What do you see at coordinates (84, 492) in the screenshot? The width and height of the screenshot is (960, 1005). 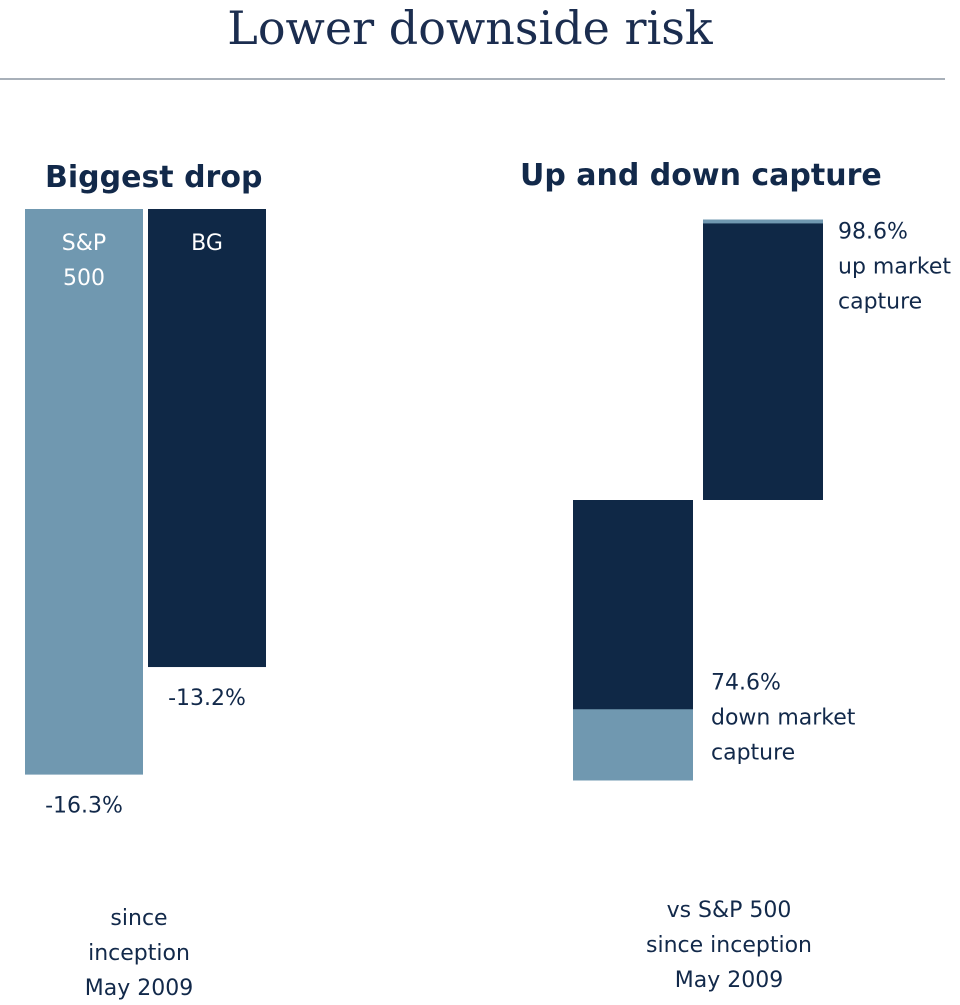 I see `bar-sp500` at bounding box center [84, 492].